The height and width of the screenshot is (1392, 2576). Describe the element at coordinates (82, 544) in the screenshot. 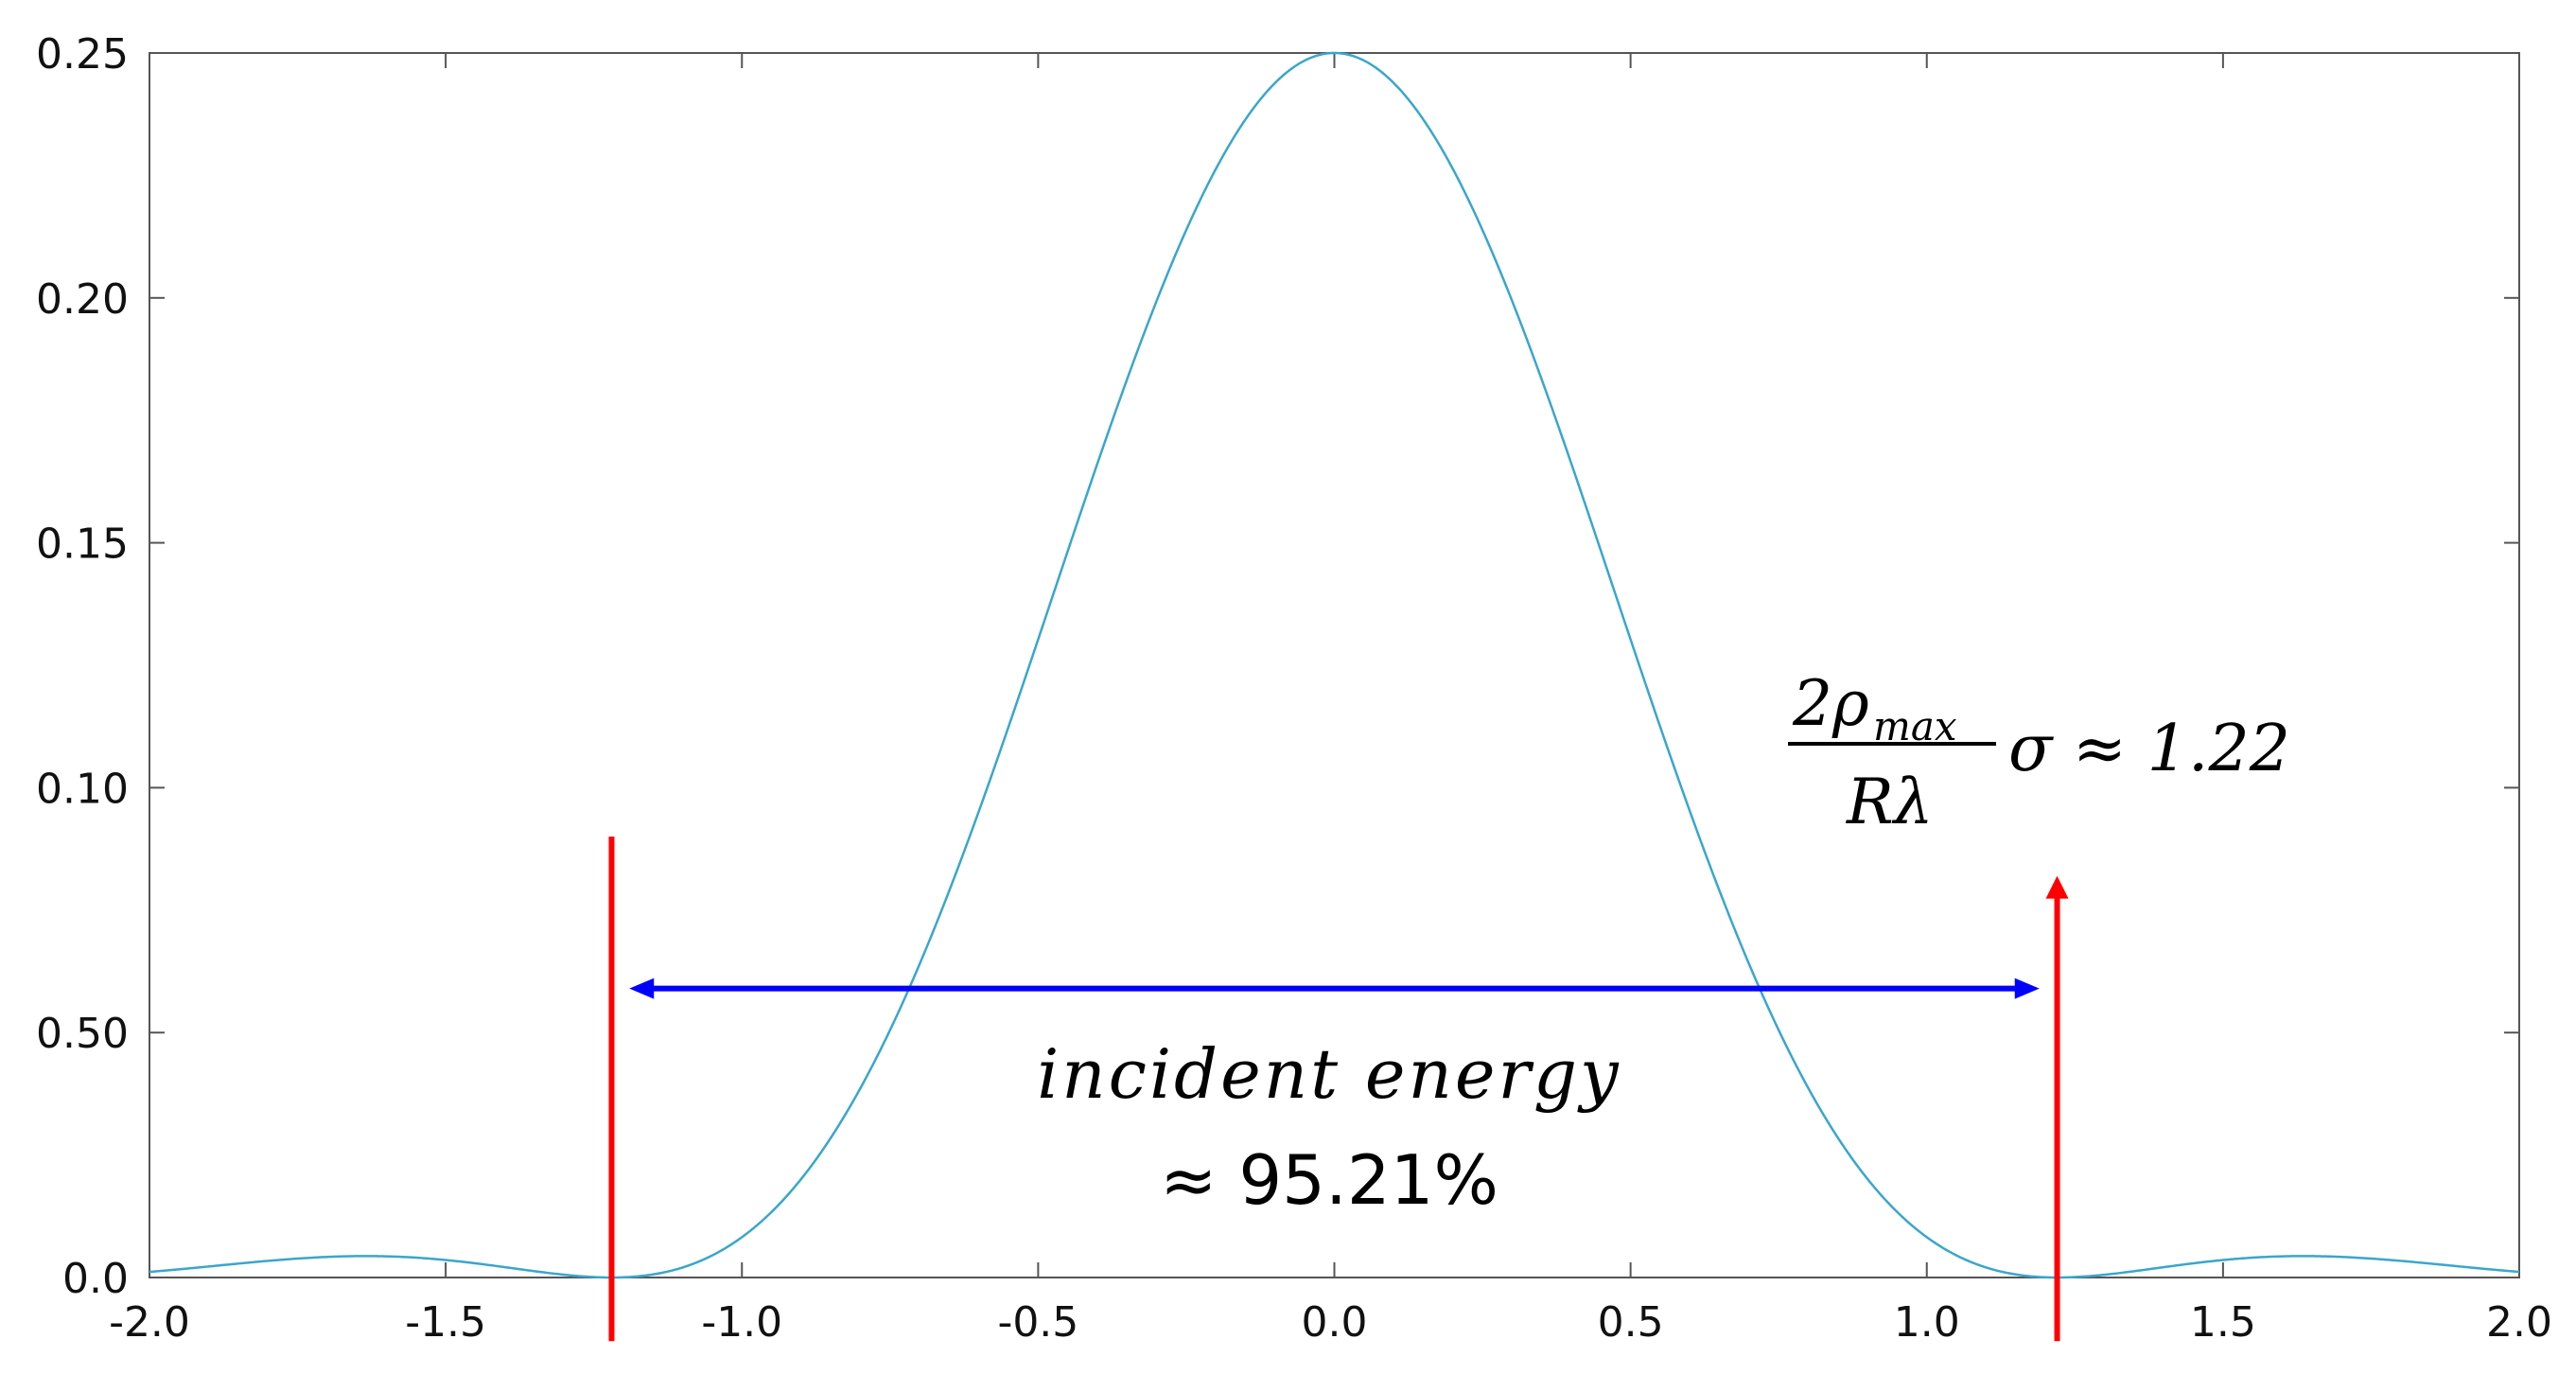

I see `y-tick-label: 0.15` at that location.